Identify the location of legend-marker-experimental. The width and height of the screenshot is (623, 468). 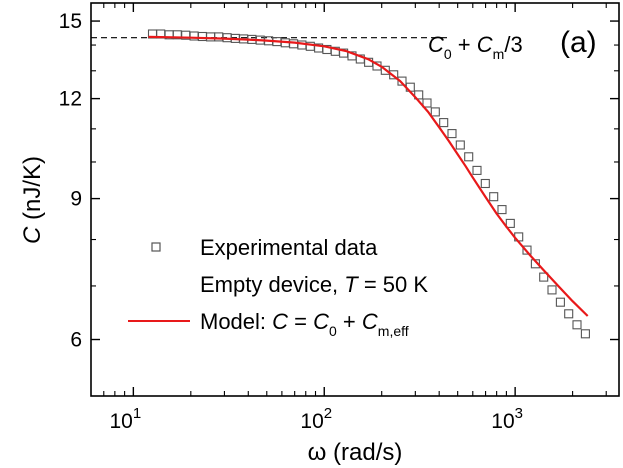
(156, 247).